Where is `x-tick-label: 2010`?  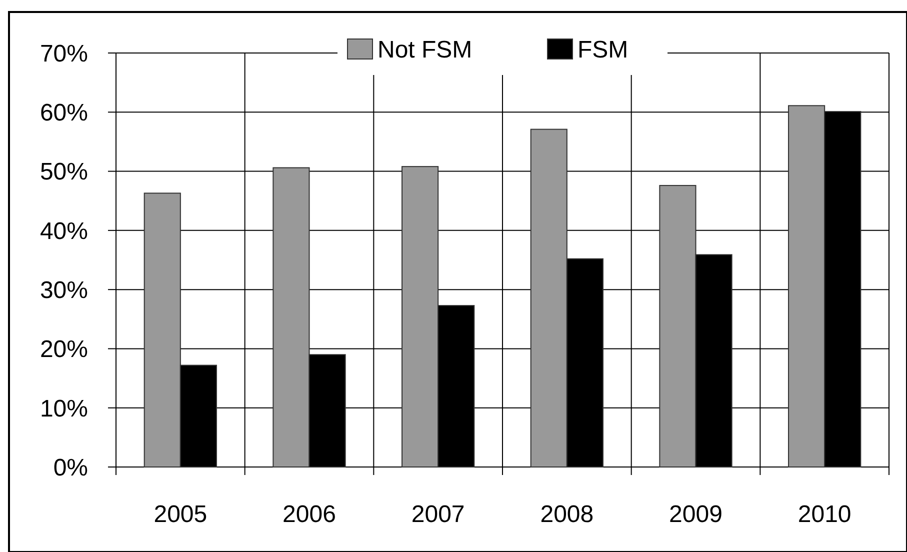 x-tick-label: 2010 is located at coordinates (825, 514).